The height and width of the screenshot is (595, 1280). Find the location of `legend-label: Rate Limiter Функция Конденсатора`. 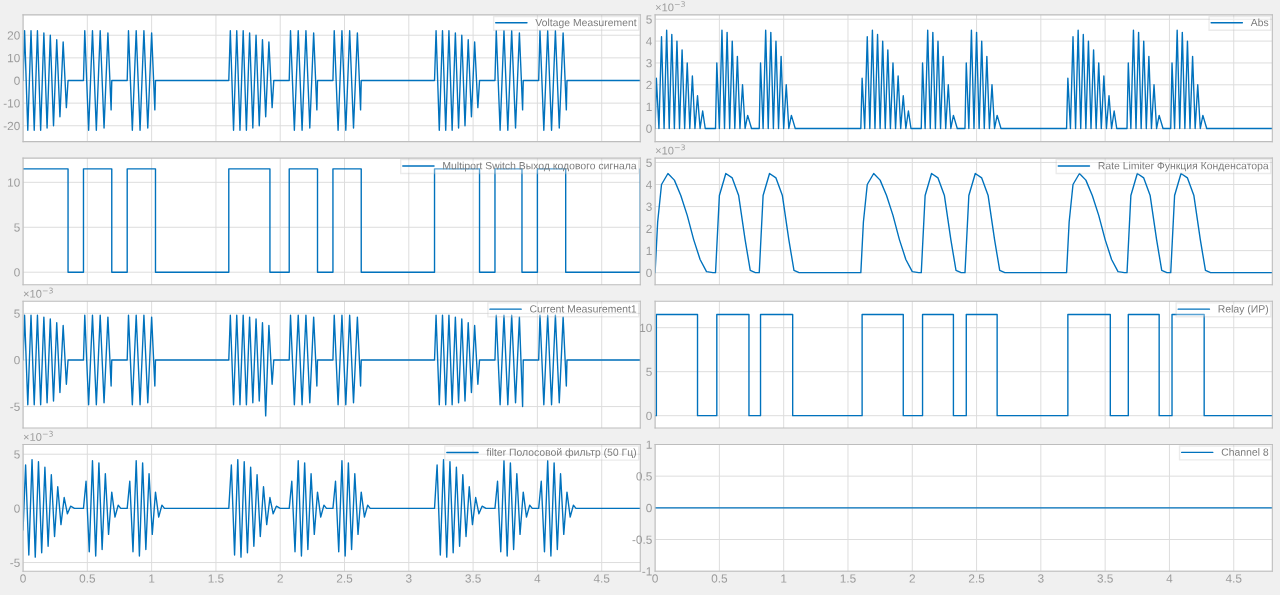

legend-label: Rate Limiter Функция Конденсатора is located at coordinates (1183, 166).